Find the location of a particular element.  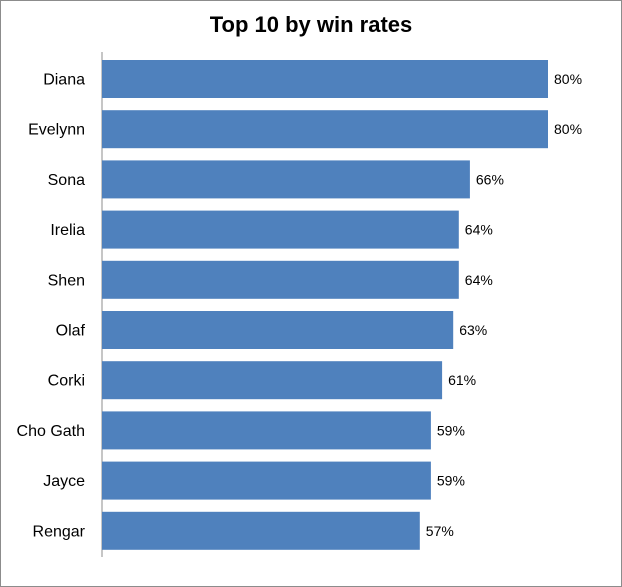

category-label: Sona is located at coordinates (66, 180).